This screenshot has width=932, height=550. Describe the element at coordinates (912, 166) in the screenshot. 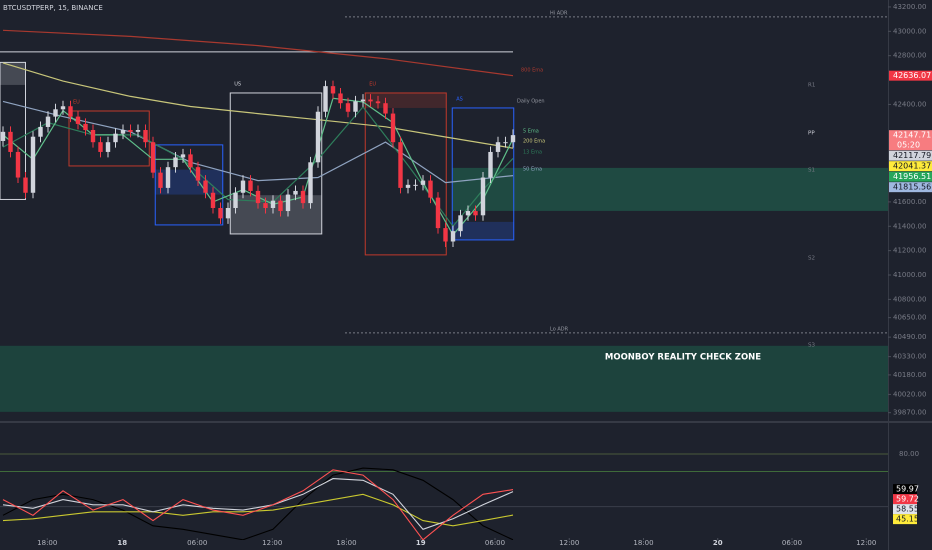

I see `price-tag-label: 42041.37` at that location.